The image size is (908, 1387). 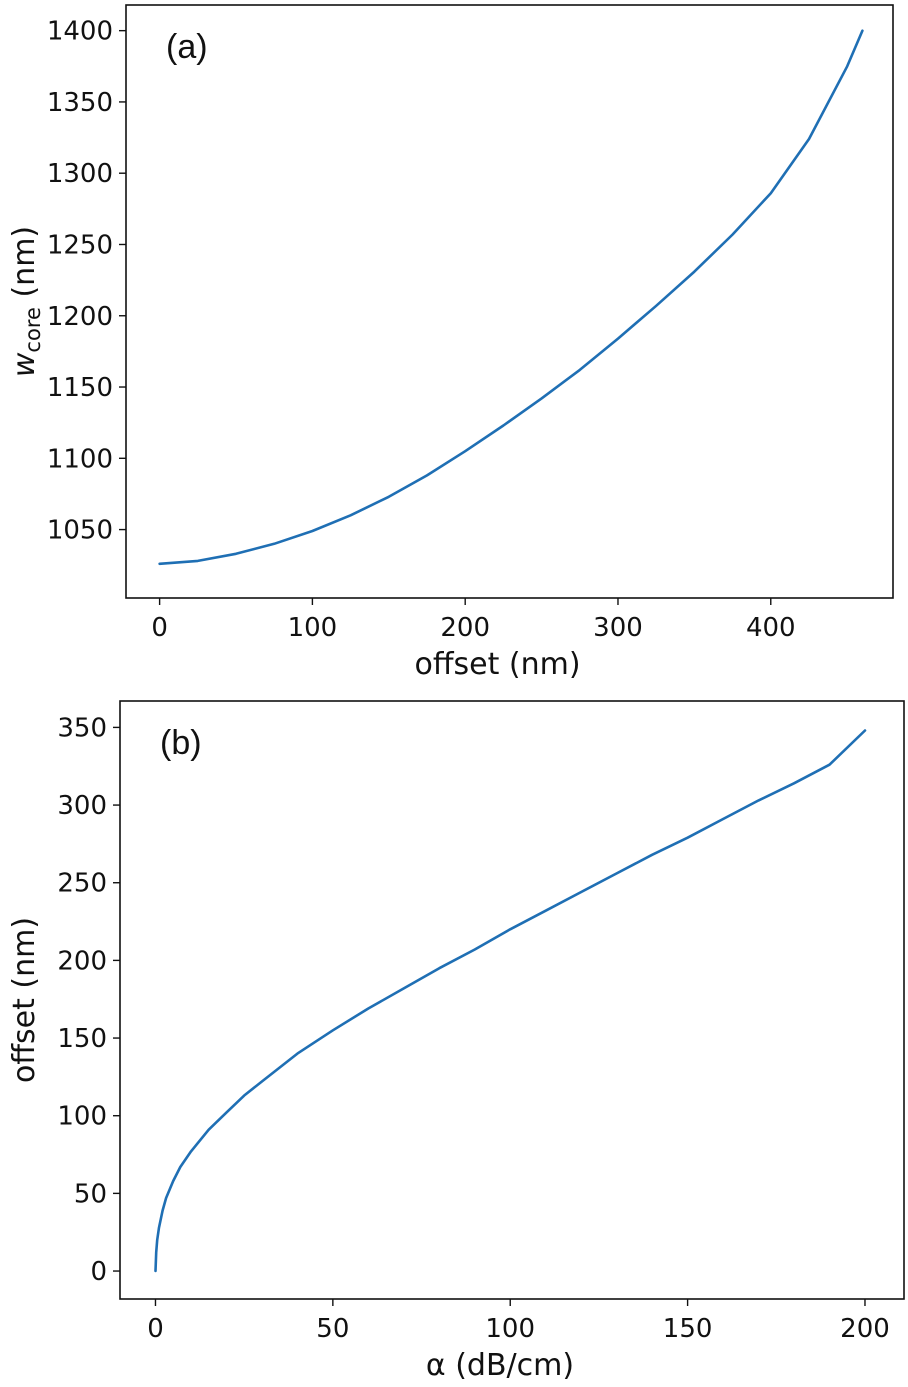 I want to click on x-tick-label: 150, so click(x=688, y=1329).